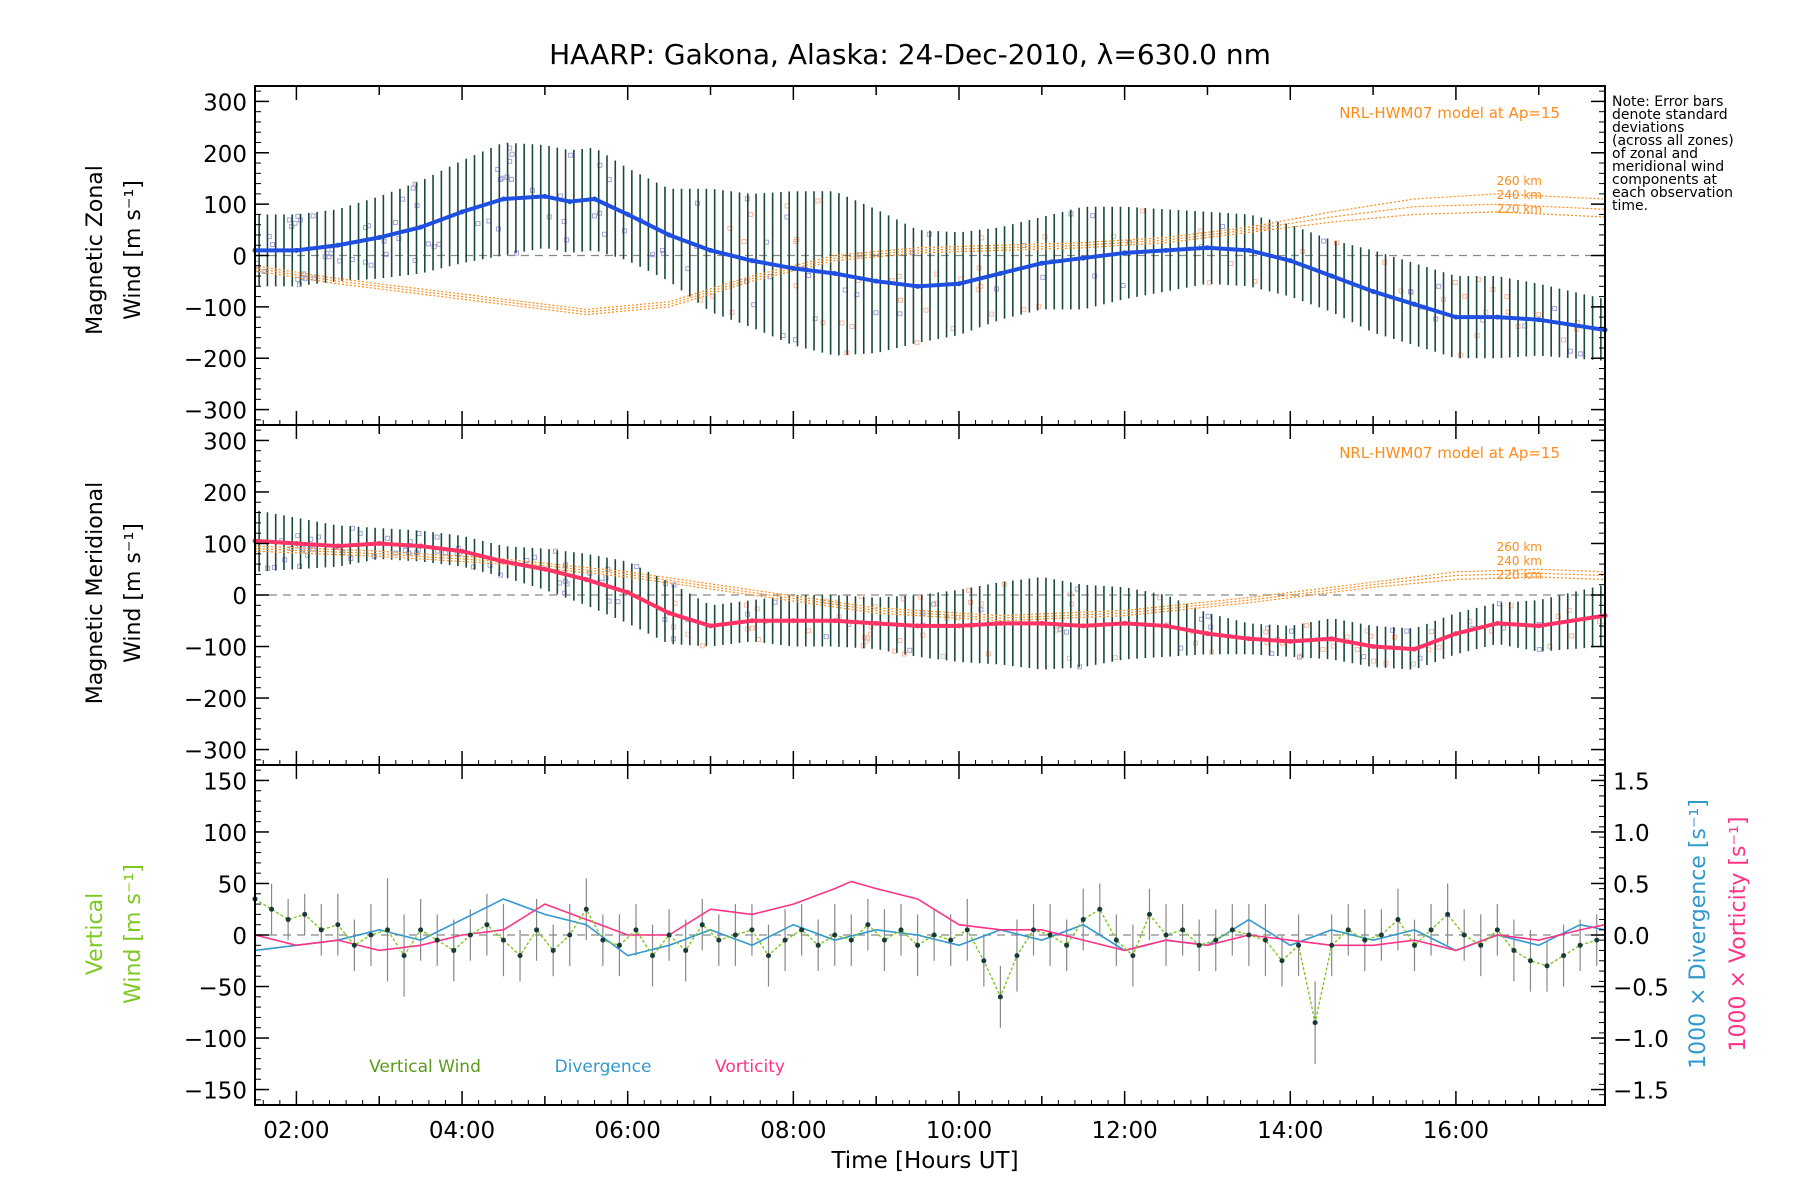 The width and height of the screenshot is (1800, 1200). Describe the element at coordinates (793, 1131) in the screenshot. I see `x-tick-label: 08:00` at that location.